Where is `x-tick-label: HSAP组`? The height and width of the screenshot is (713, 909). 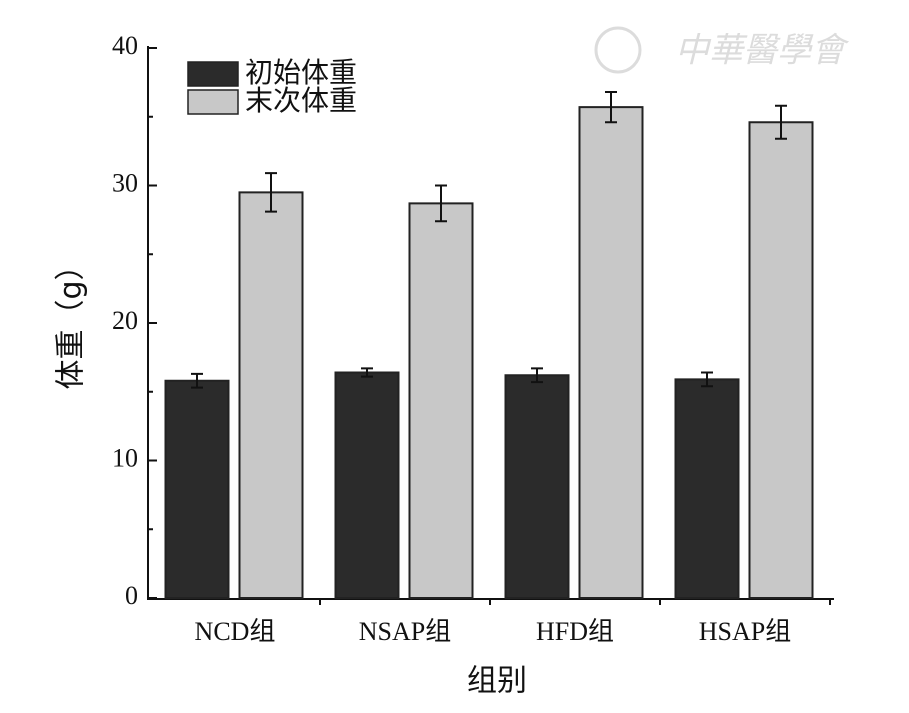
x-tick-label: HSAP组 is located at coordinates (745, 631).